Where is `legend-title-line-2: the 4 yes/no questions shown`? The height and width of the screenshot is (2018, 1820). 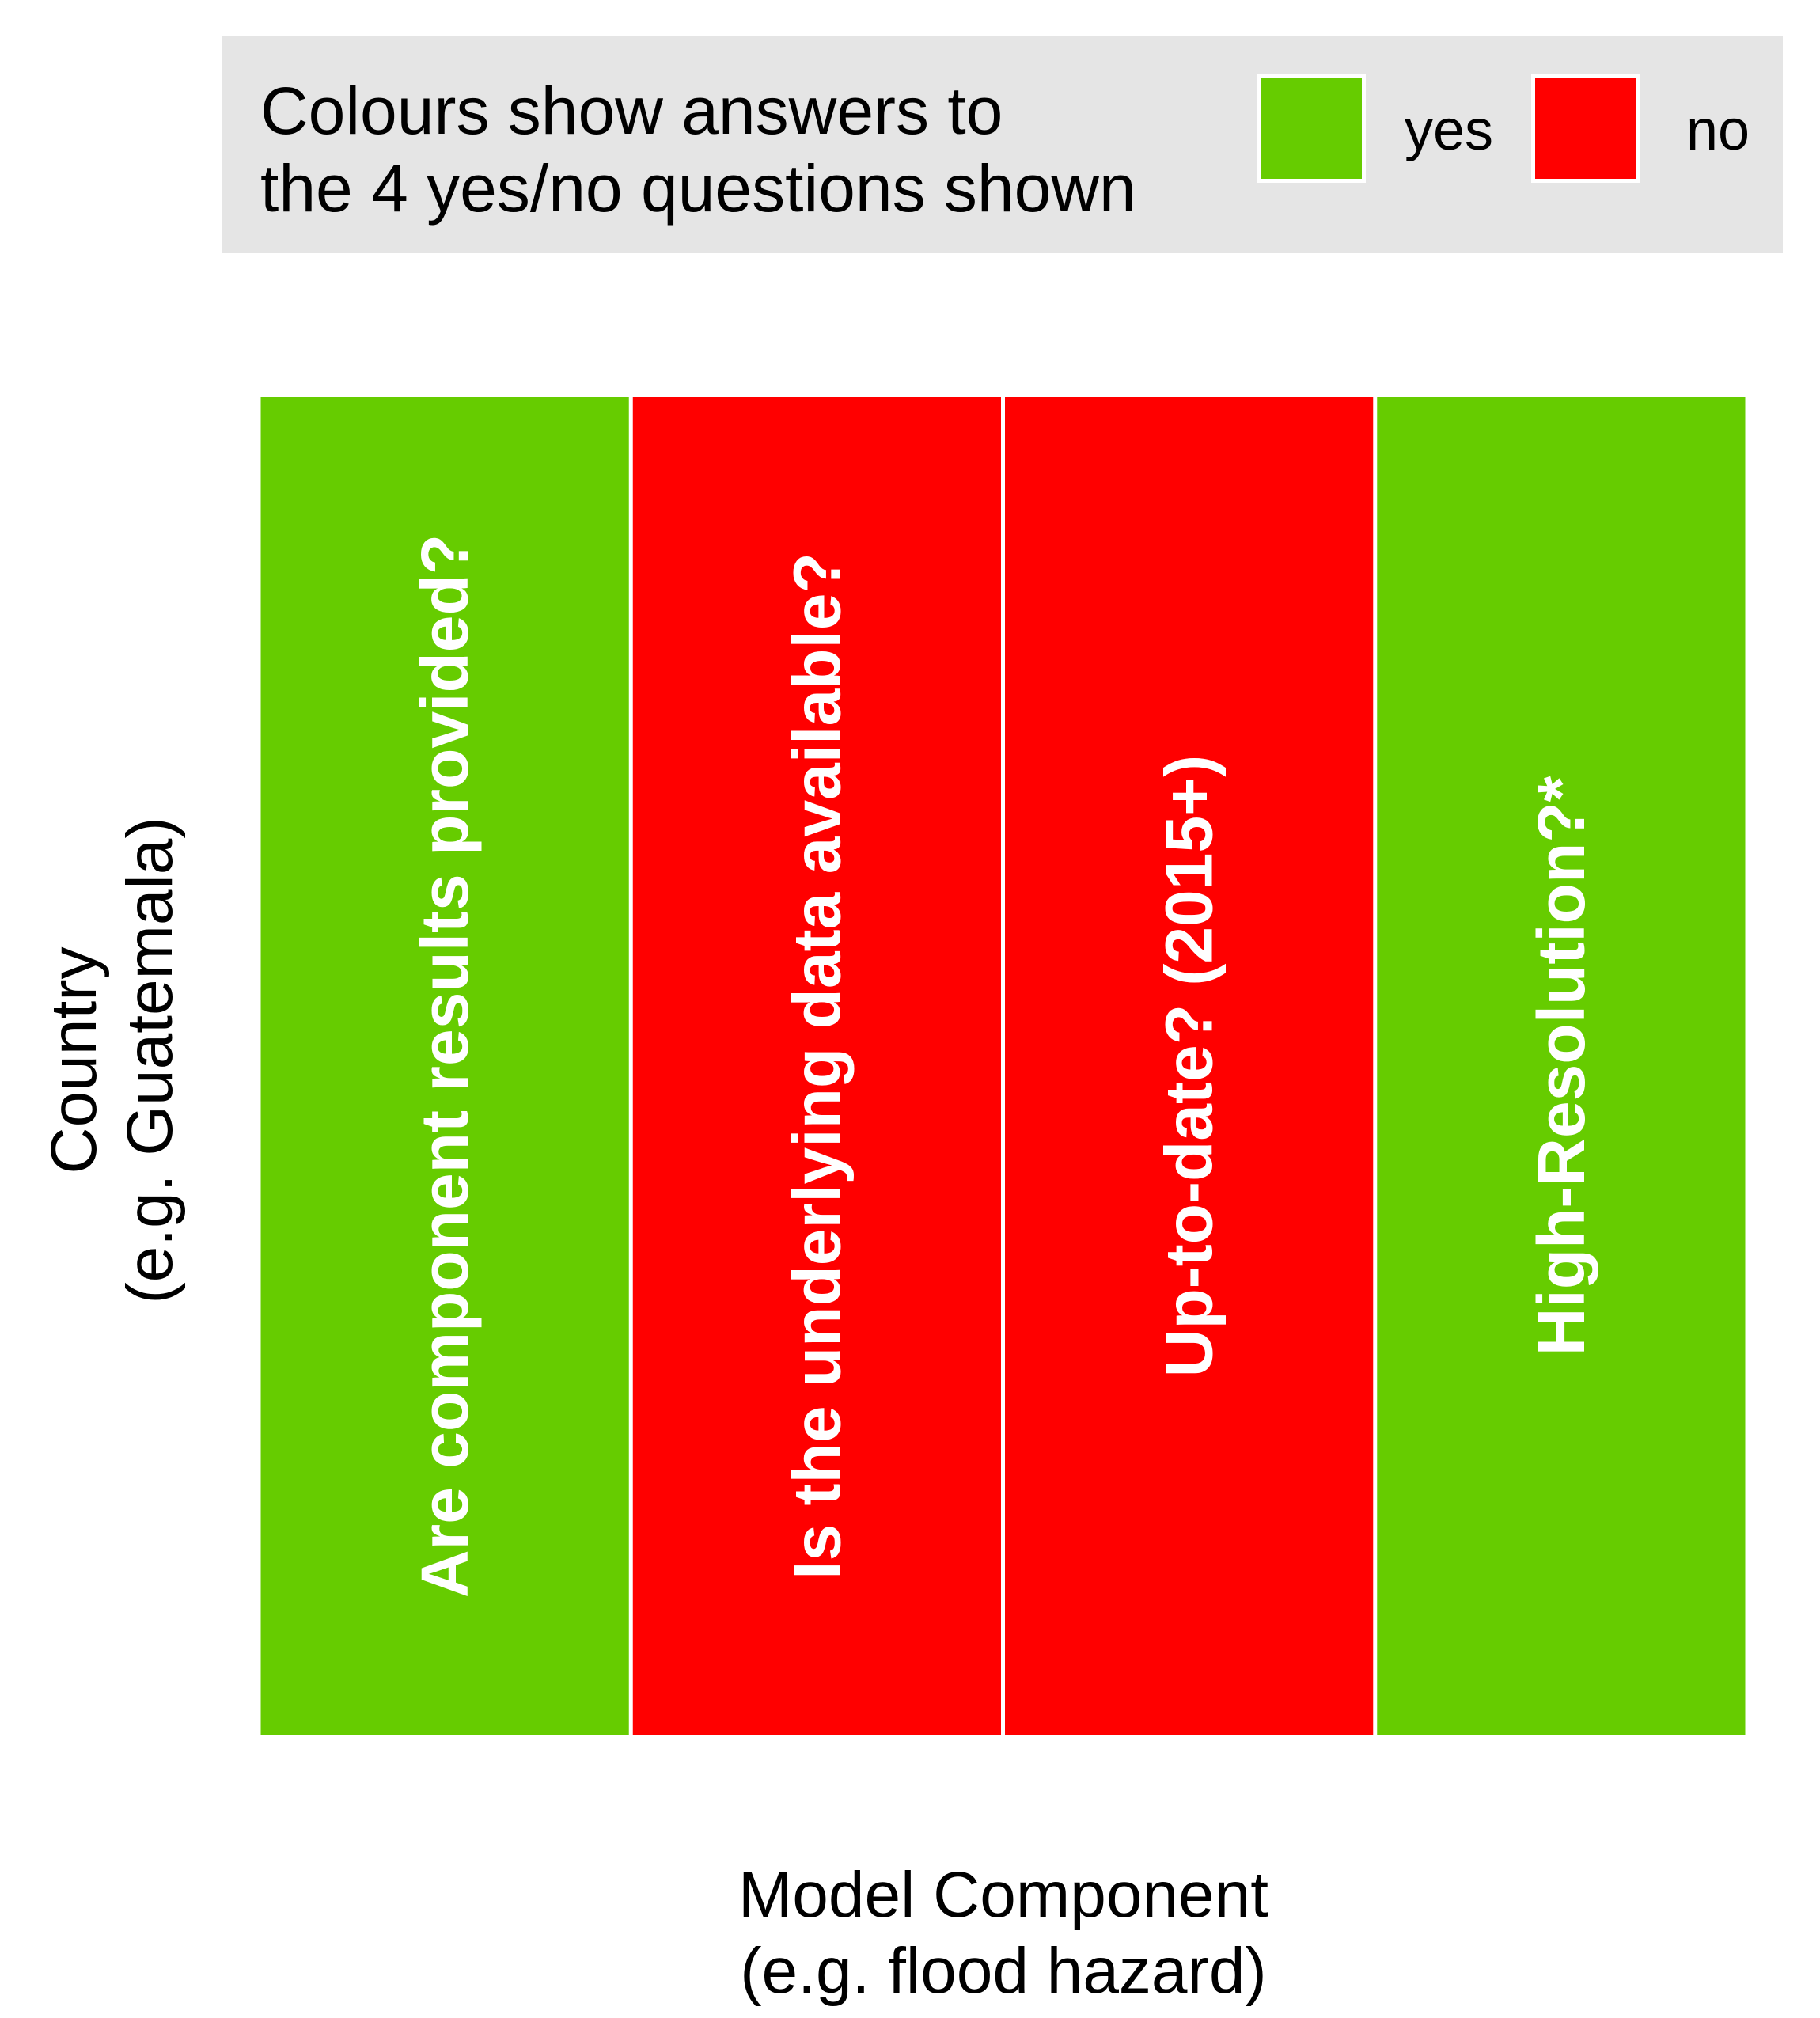
legend-title-line-2: the 4 yes/no questions shown is located at coordinates (698, 188).